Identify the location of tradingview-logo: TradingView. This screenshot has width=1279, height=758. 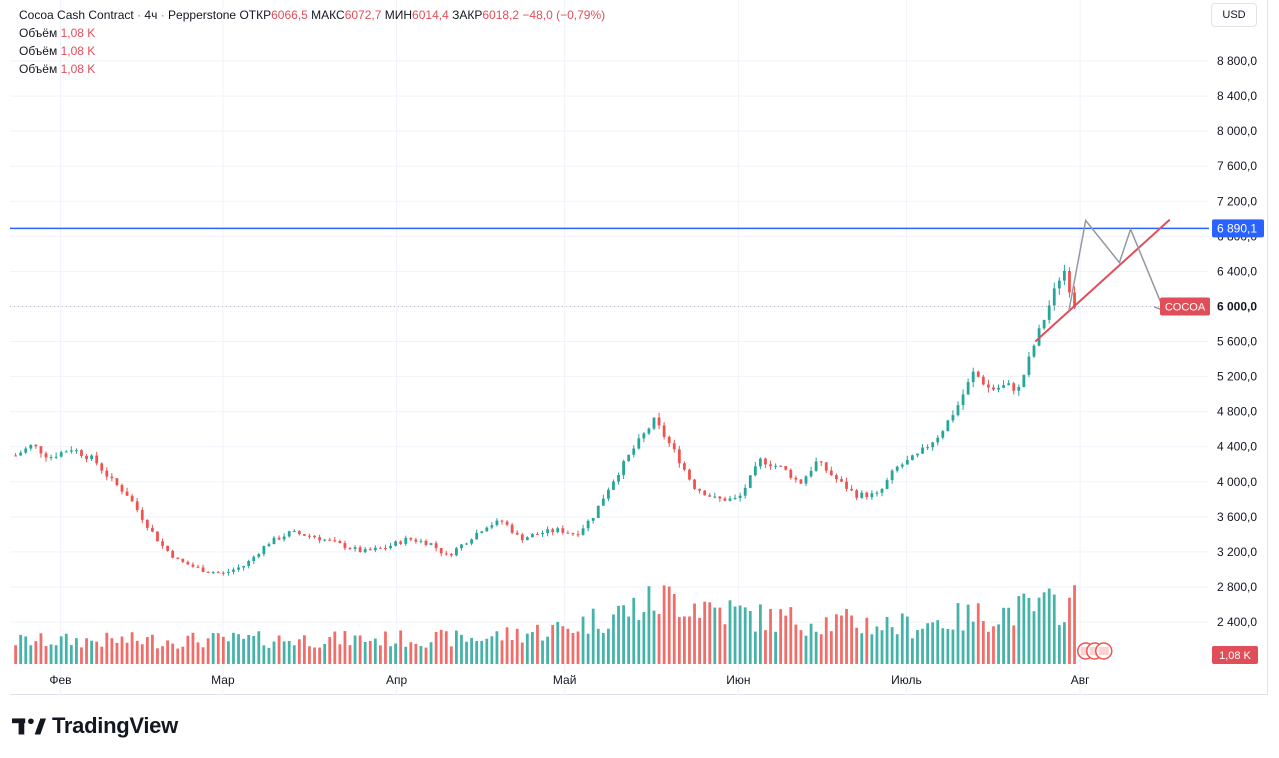
(95, 726).